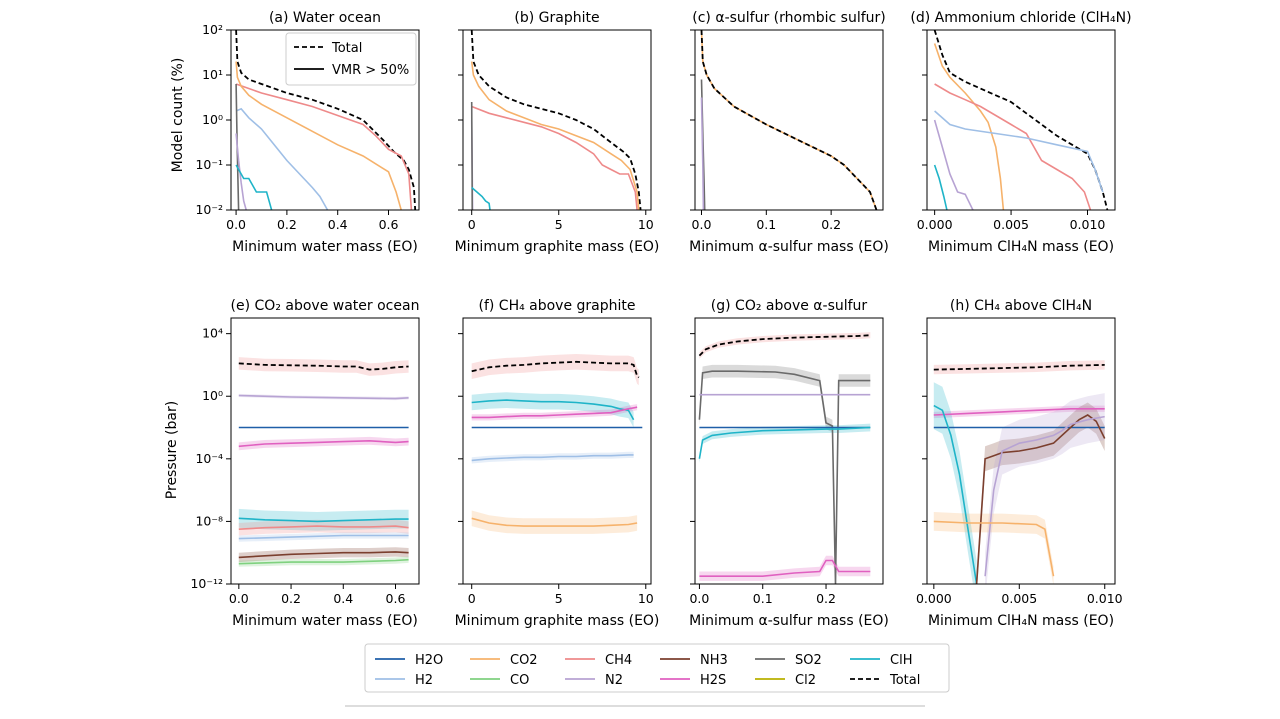  I want to click on series-a-h2, so click(282, 158).